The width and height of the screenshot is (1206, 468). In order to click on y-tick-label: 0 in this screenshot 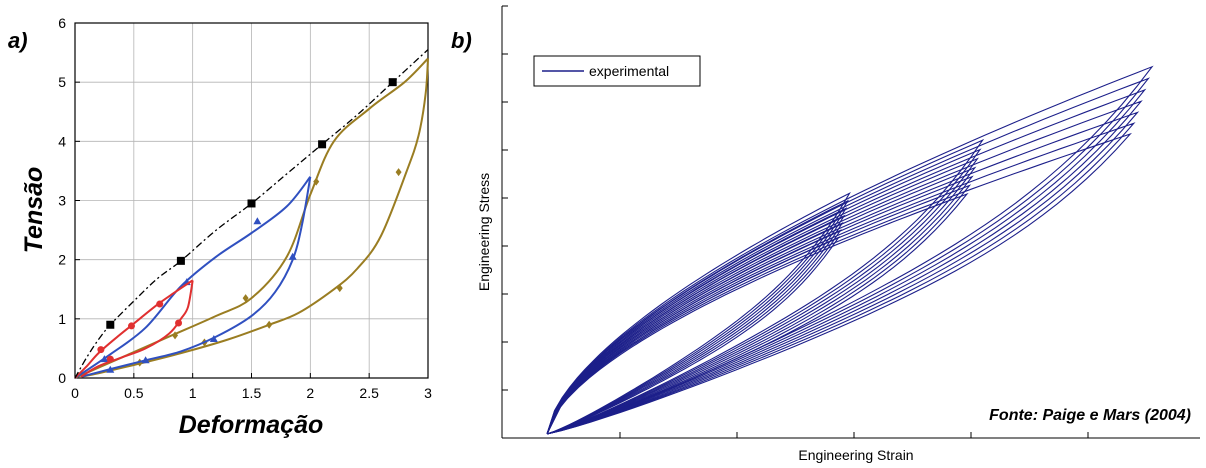, I will do `click(62, 378)`.